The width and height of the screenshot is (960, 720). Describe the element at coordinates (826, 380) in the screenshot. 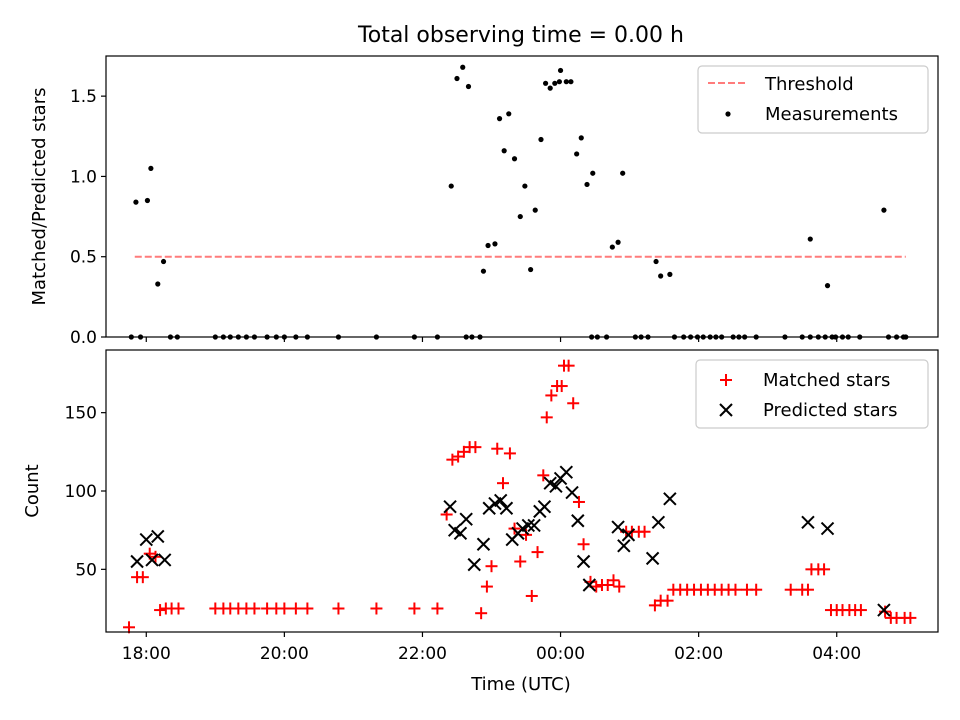

I see `legend-matched-label: Matched stars` at that location.